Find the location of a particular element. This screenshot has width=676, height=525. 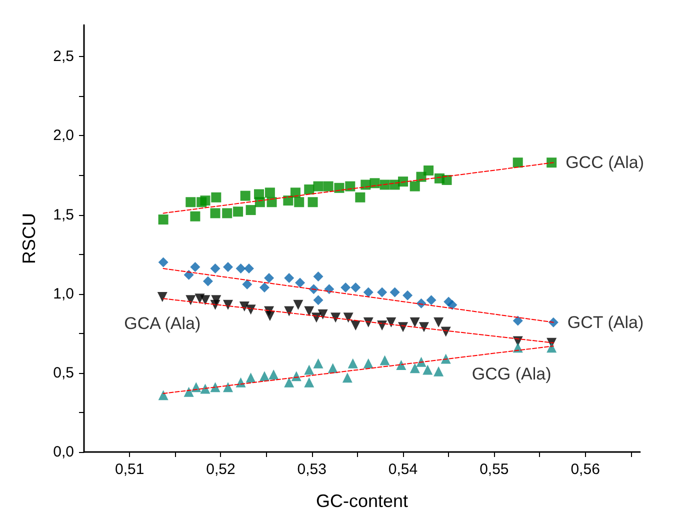

x-tick-label: 0,51 is located at coordinates (129, 469).